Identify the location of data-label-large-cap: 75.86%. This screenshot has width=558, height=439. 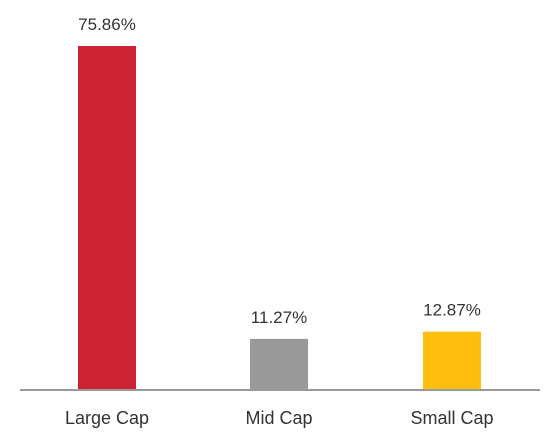
(107, 24).